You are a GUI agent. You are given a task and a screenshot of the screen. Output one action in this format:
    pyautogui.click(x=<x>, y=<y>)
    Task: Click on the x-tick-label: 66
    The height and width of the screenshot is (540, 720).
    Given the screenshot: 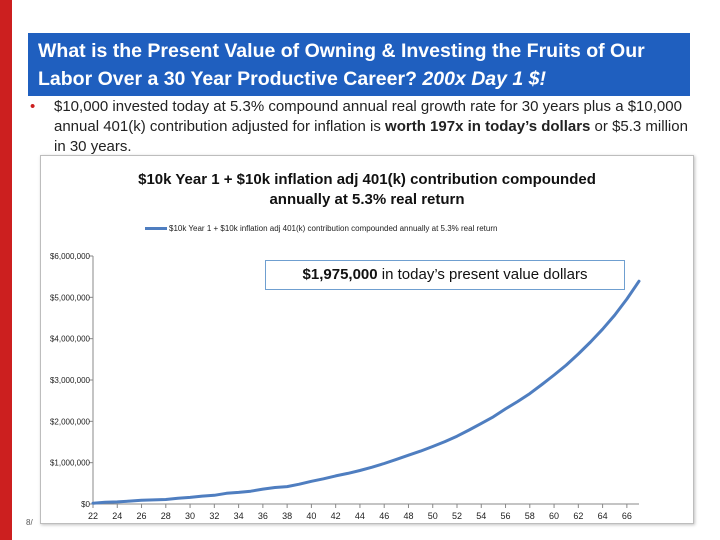 What is the action you would take?
    pyautogui.click(x=627, y=516)
    